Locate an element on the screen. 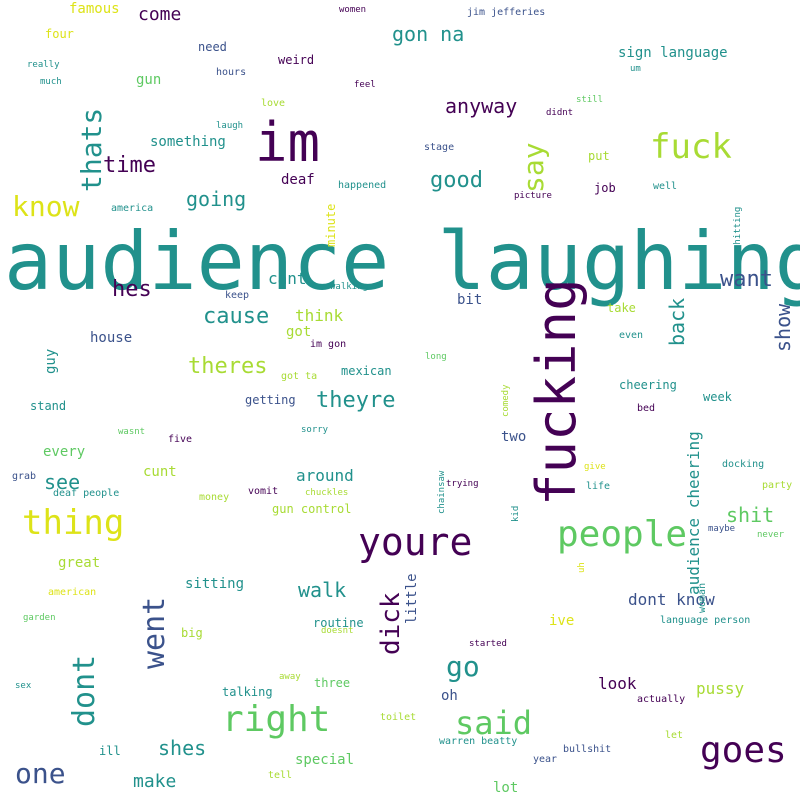  word-cloud-term: still is located at coordinates (590, 100).